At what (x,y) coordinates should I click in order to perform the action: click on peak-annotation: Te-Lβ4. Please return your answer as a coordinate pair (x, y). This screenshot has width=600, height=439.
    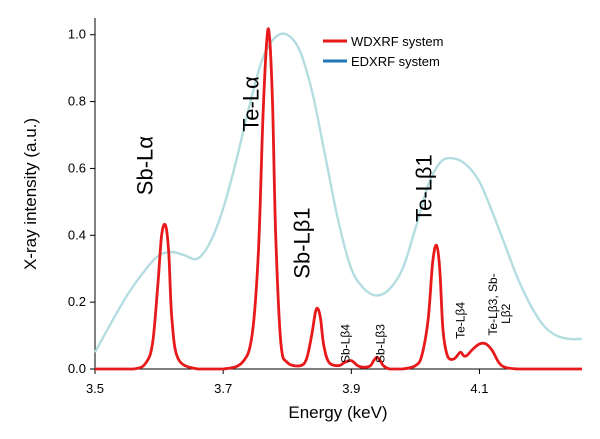
    Looking at the image, I should click on (461, 320).